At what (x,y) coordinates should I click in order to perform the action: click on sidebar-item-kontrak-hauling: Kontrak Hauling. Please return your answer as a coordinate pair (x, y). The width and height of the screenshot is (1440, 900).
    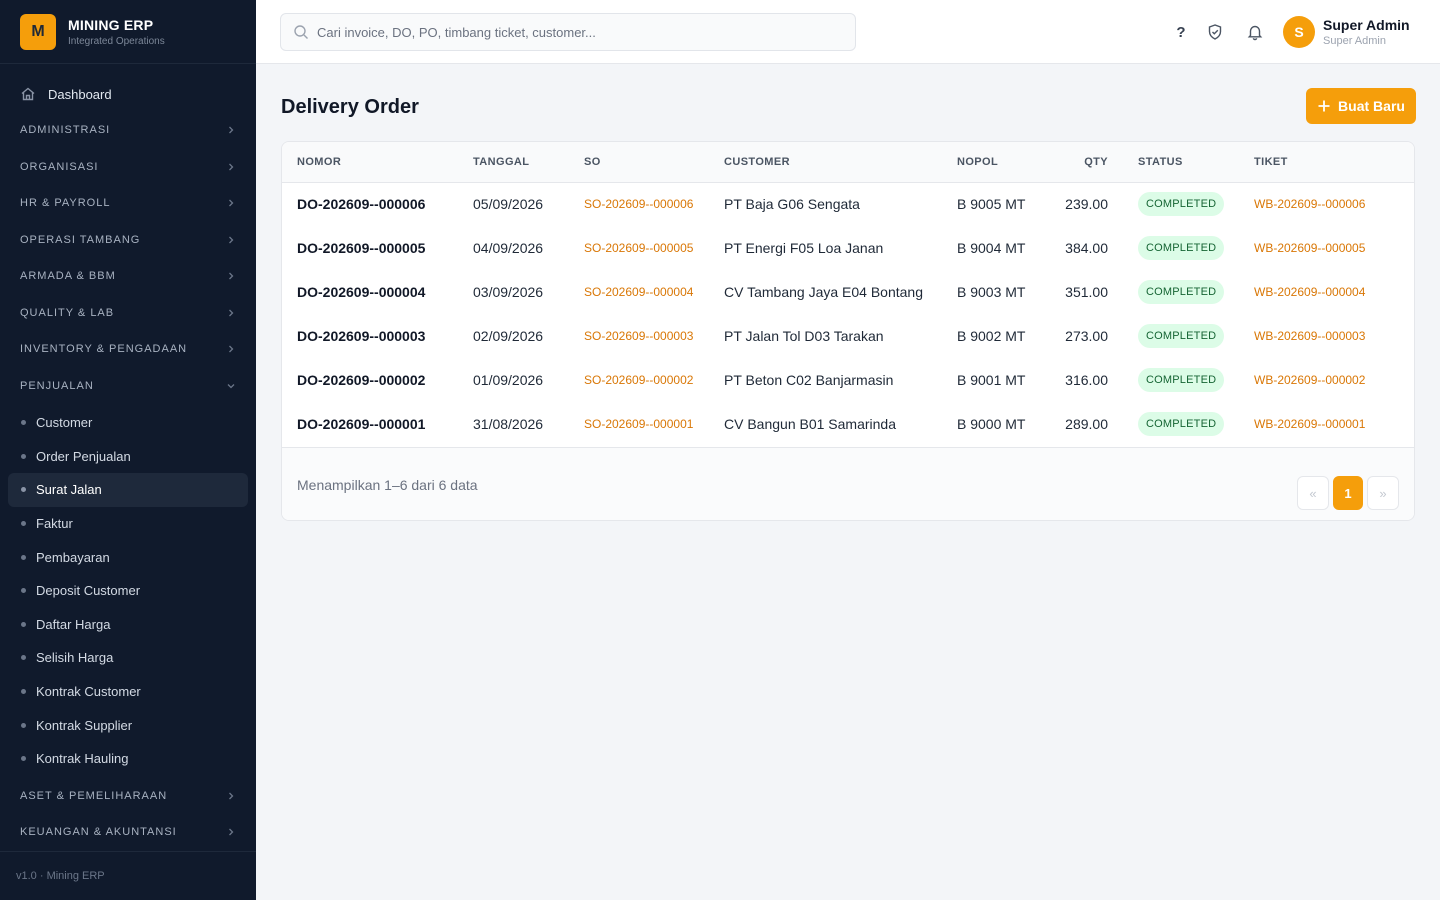
    Looking at the image, I should click on (128, 759).